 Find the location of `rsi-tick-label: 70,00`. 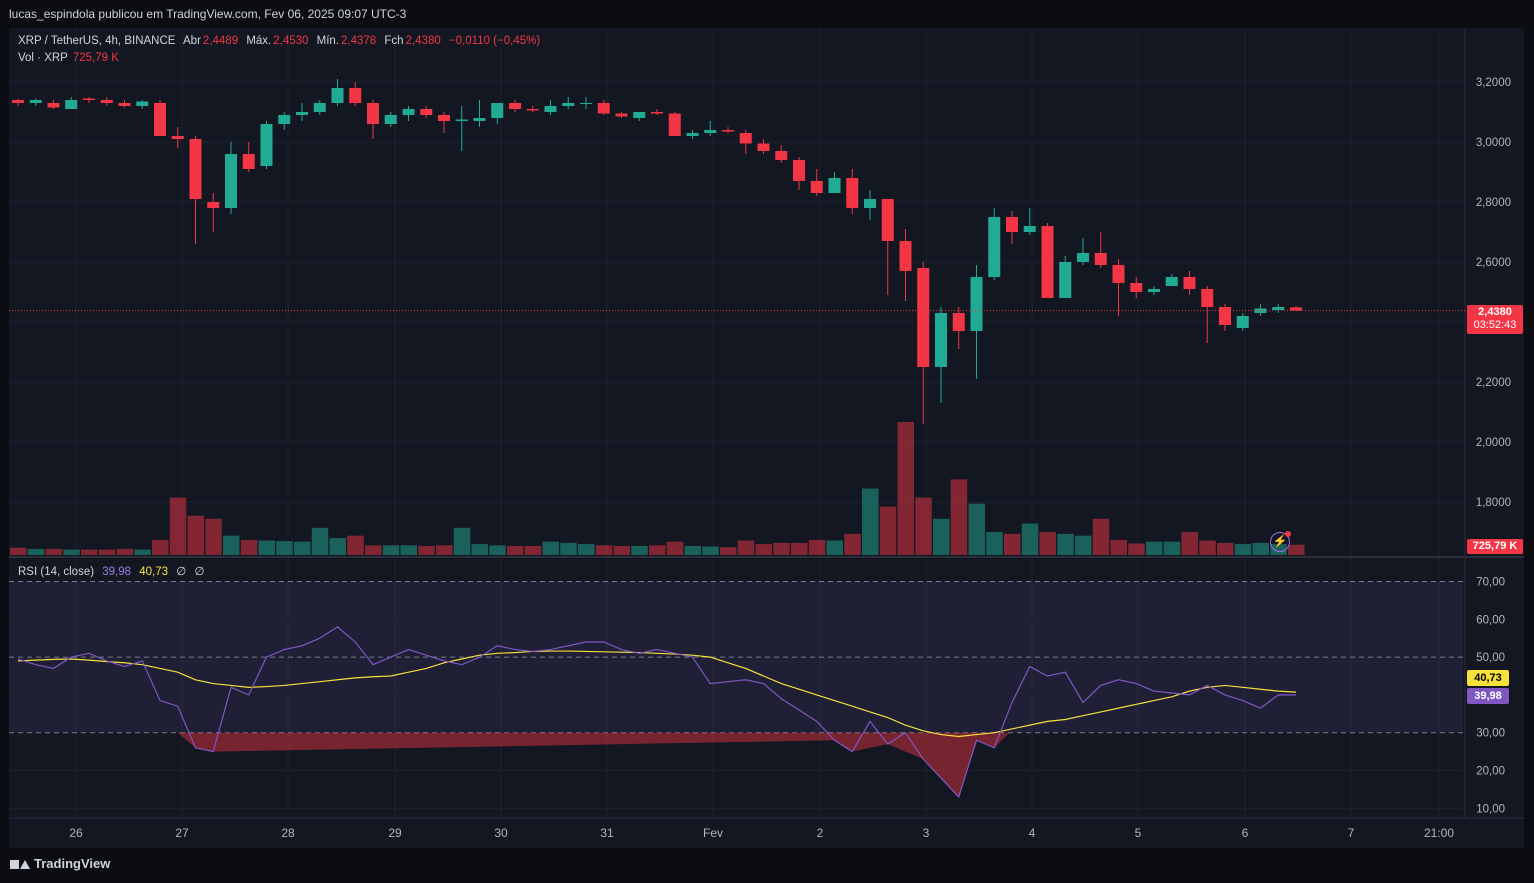

rsi-tick-label: 70,00 is located at coordinates (1490, 583).